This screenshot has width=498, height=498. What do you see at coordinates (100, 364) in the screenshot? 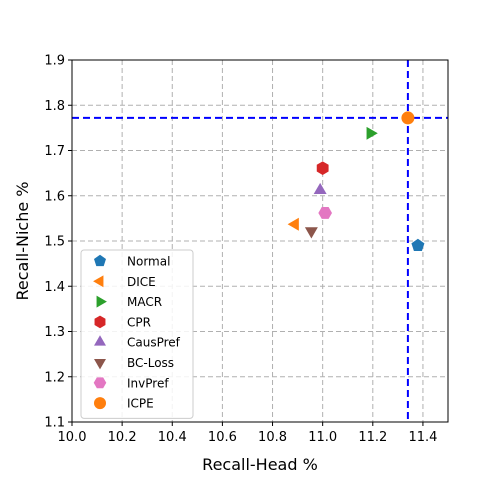
I see `legend-marker-bc-loss` at bounding box center [100, 364].